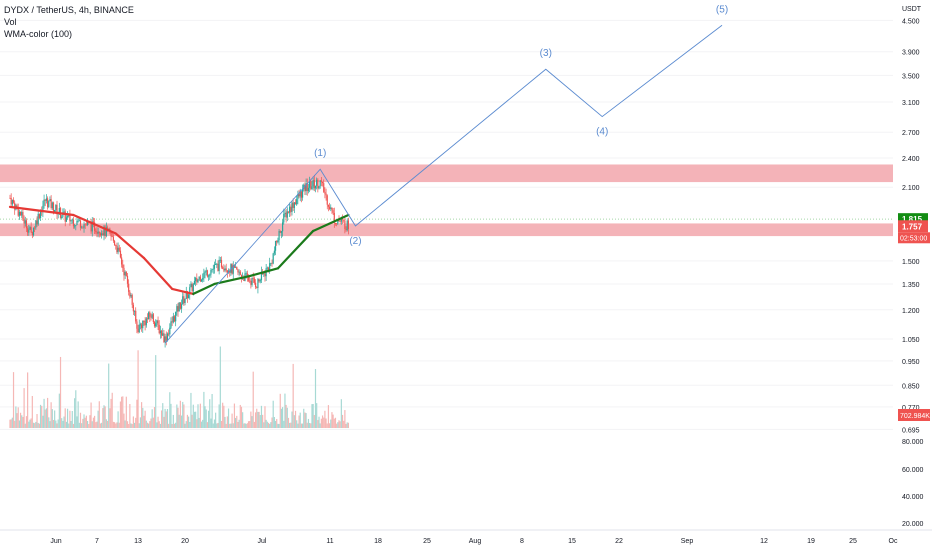  What do you see at coordinates (69, 10) in the screenshot?
I see `symbol-title: DYDX / TetherUS, 4h, BINANCE` at bounding box center [69, 10].